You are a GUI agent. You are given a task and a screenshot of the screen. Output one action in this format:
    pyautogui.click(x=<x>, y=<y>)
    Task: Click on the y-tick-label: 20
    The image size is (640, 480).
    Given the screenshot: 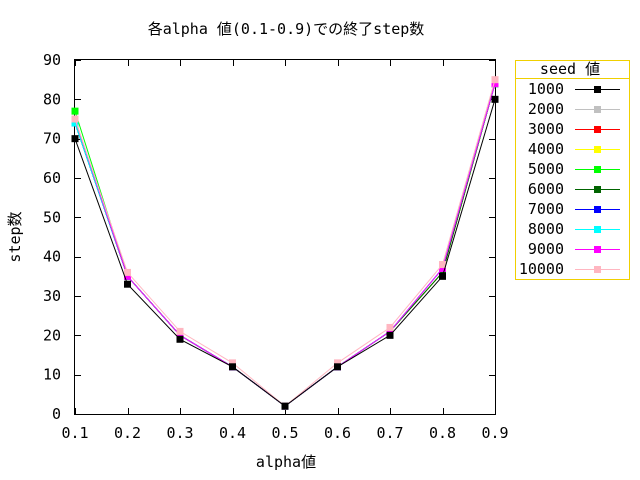 What is the action you would take?
    pyautogui.click(x=52, y=335)
    